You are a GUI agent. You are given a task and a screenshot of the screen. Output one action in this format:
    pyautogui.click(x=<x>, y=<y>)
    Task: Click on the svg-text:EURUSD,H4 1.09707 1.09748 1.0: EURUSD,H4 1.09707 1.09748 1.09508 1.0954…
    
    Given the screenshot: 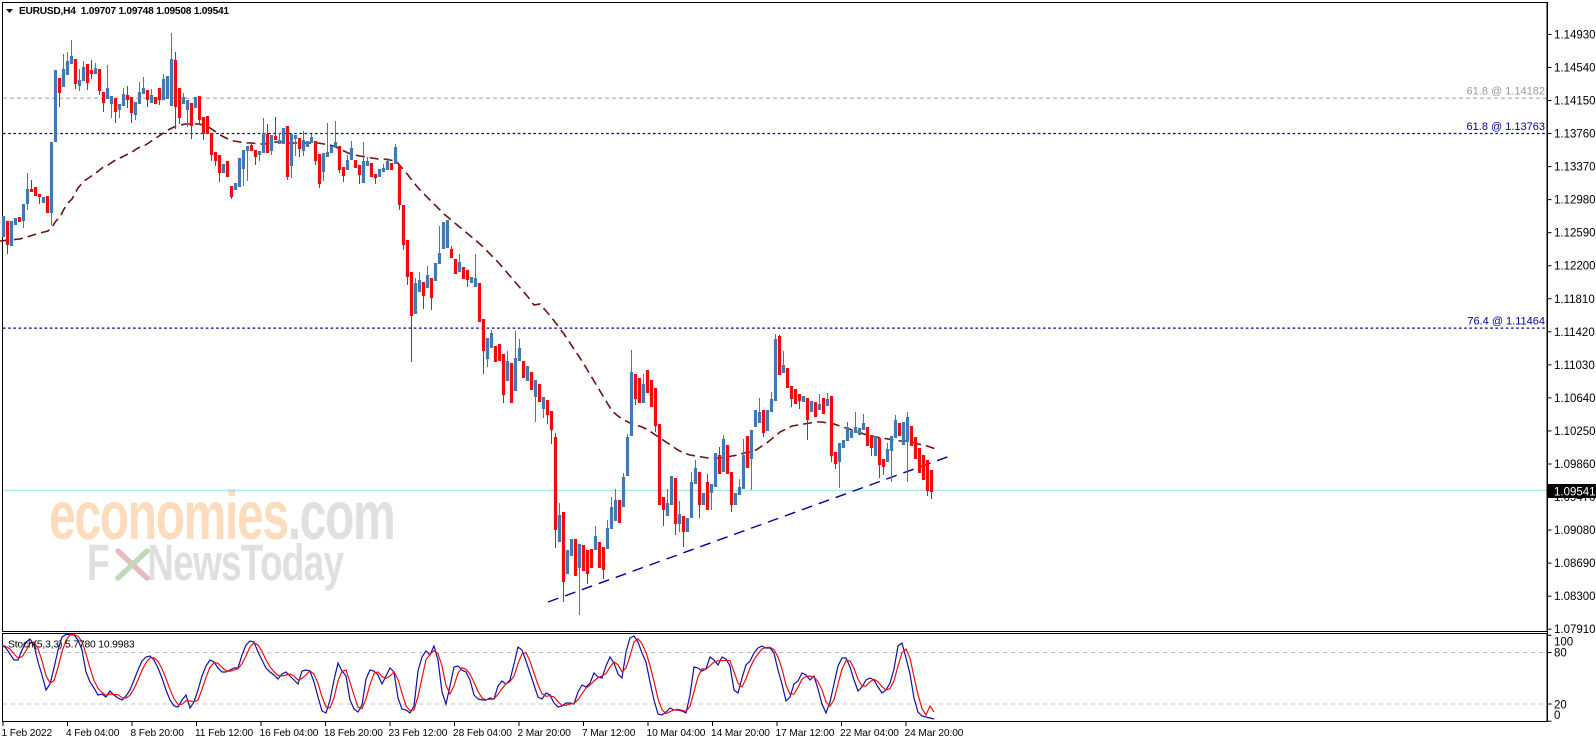 What is the action you would take?
    pyautogui.click(x=124, y=11)
    